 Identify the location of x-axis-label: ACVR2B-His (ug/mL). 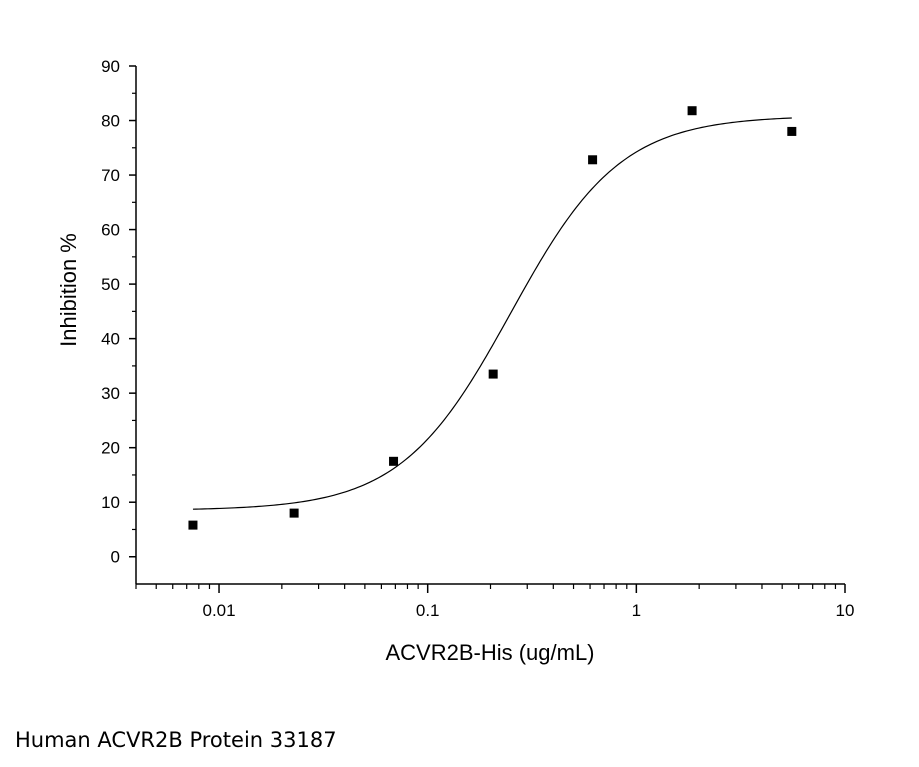
(489, 652).